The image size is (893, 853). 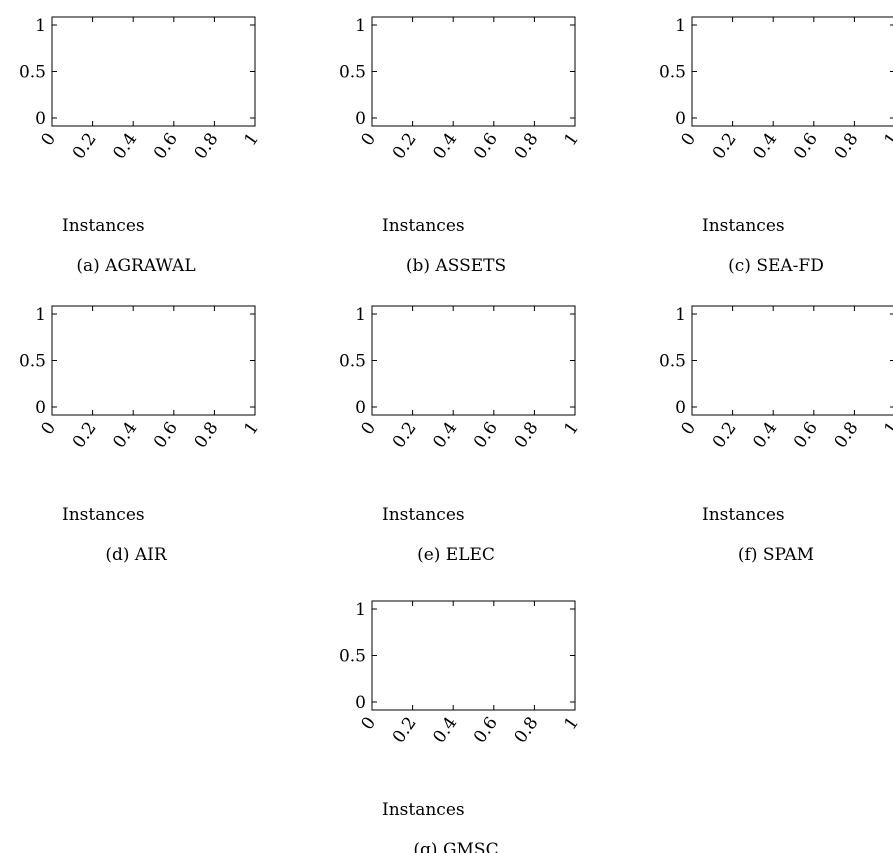 What do you see at coordinates (135, 266) in the screenshot?
I see `subfigure-caption: (a) AGRAWAL` at bounding box center [135, 266].